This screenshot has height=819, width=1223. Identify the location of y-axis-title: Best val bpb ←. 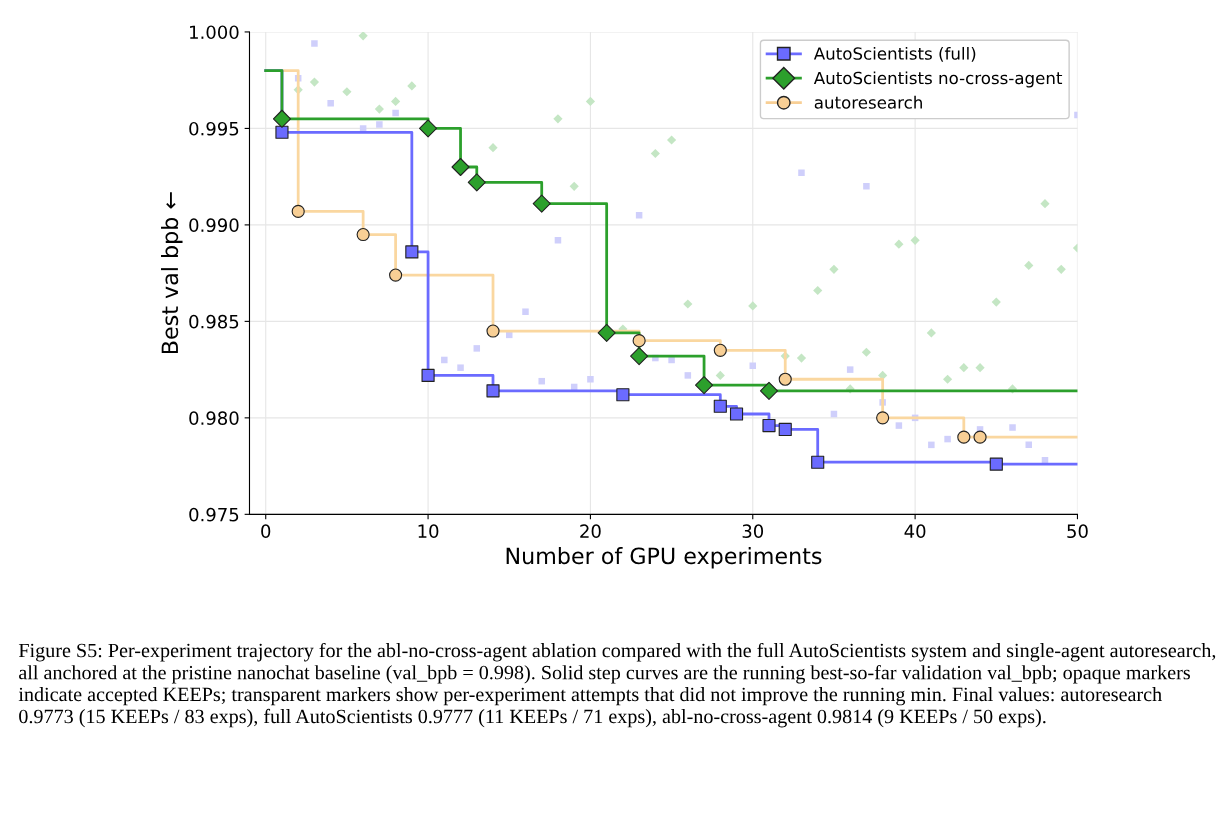
(172, 273).